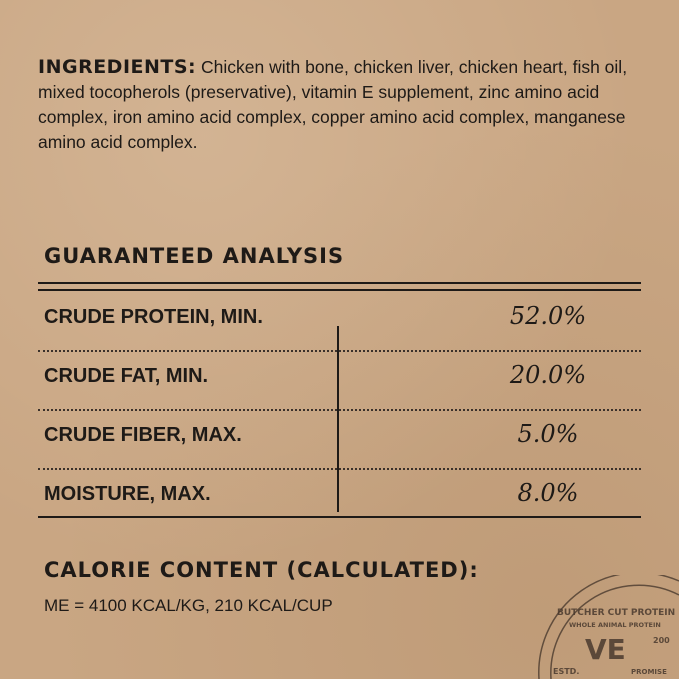 The image size is (679, 679). Describe the element at coordinates (153, 317) in the screenshot. I see `analysis-label: CRUDE PROTEIN, MIN.` at that location.